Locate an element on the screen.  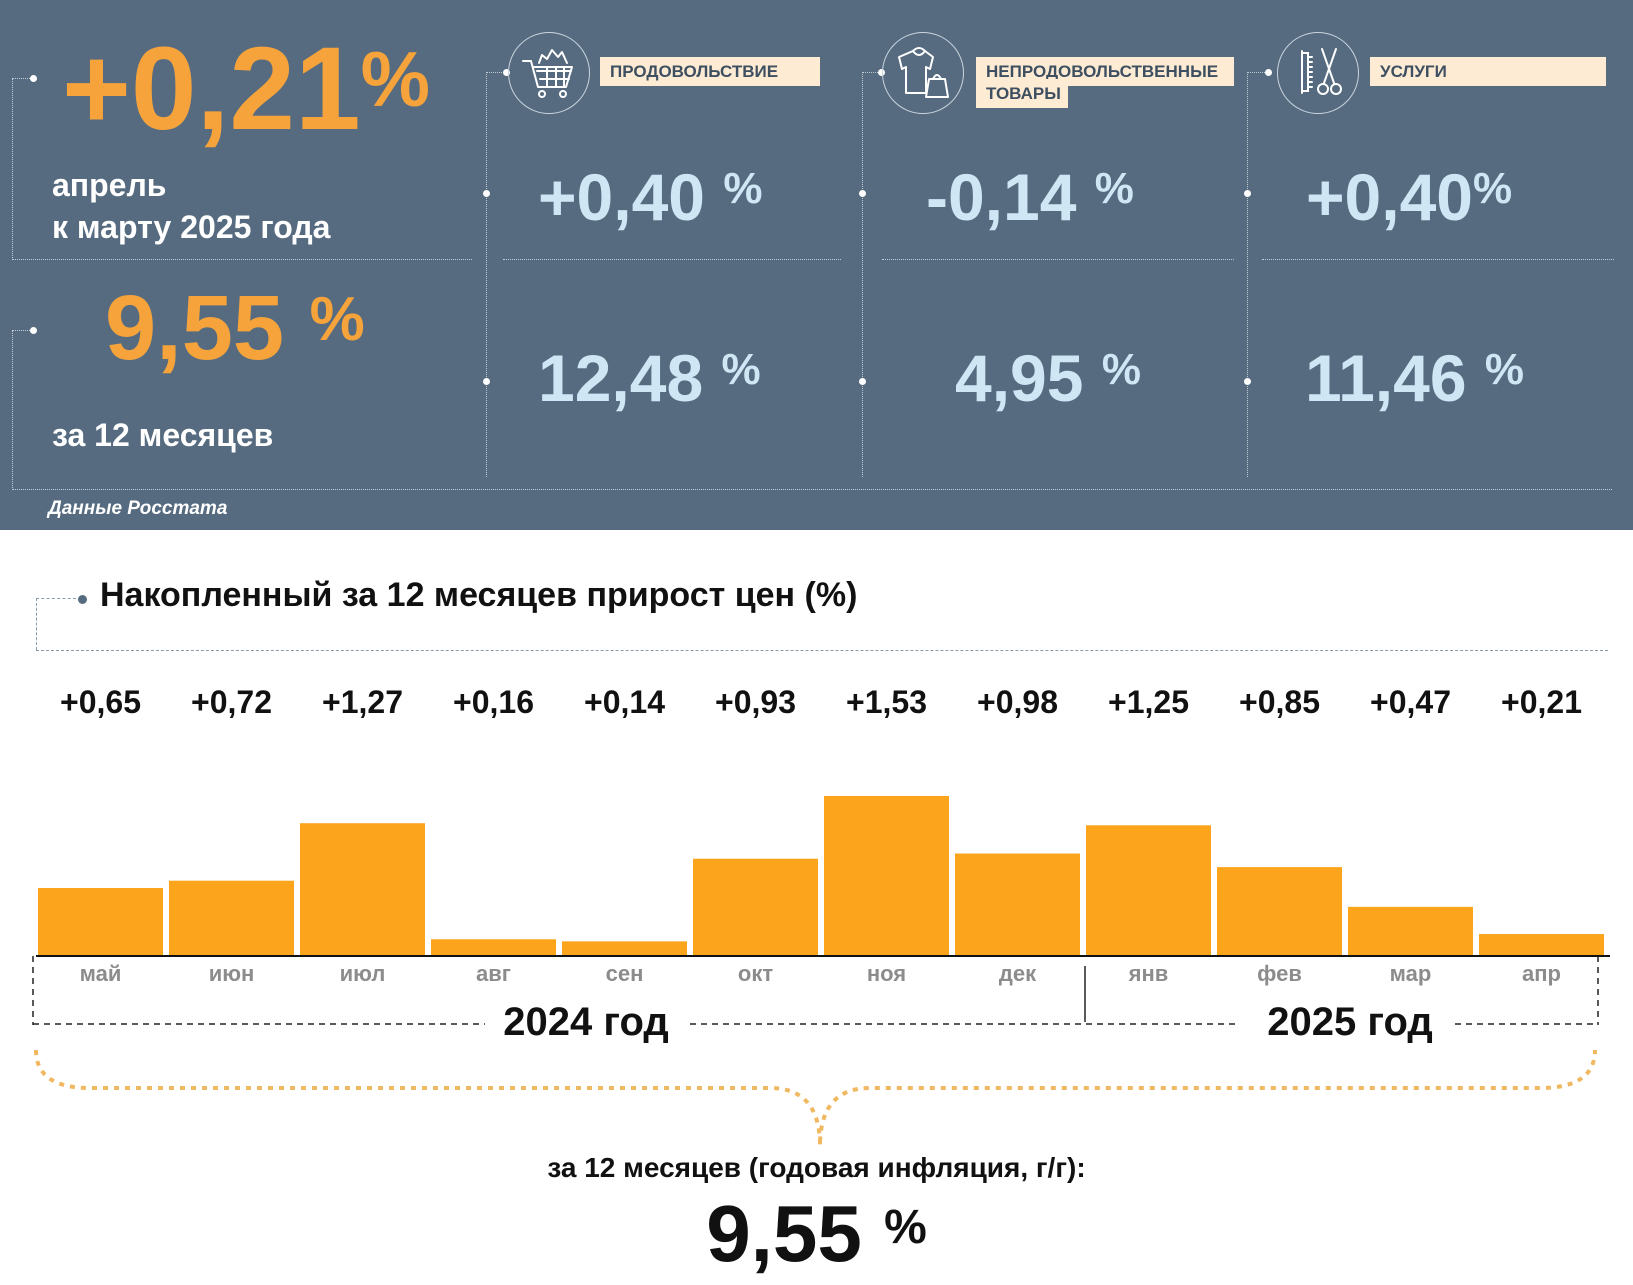
annual-brace is located at coordinates (815, 1098).